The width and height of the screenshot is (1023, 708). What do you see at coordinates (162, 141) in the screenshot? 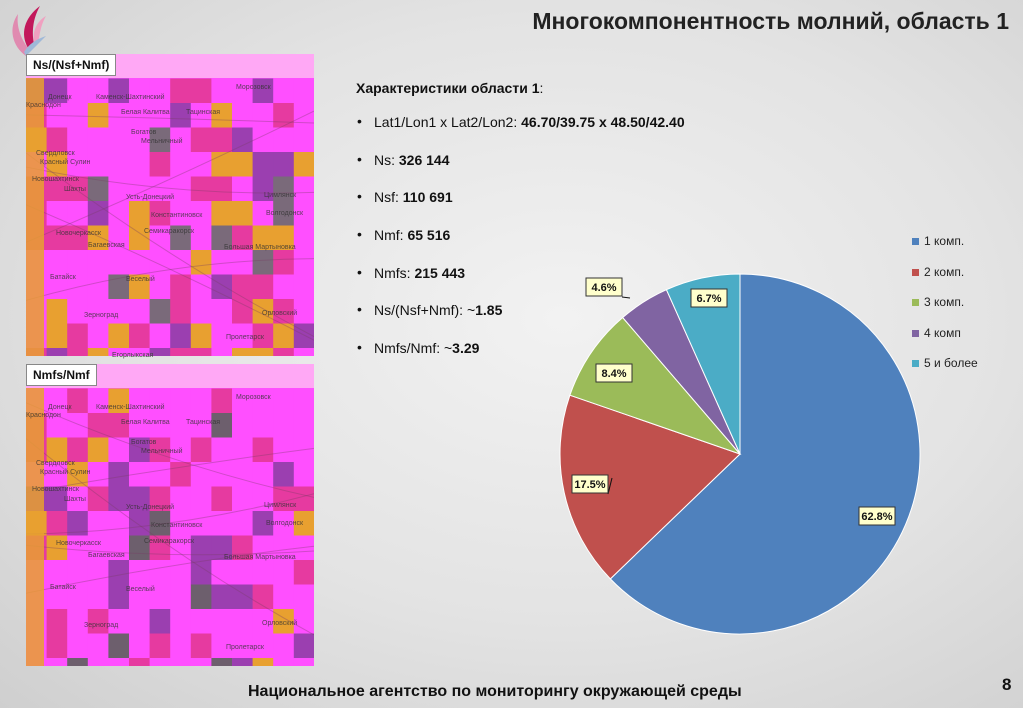
I see `map-town-label: Мельничный` at bounding box center [162, 141].